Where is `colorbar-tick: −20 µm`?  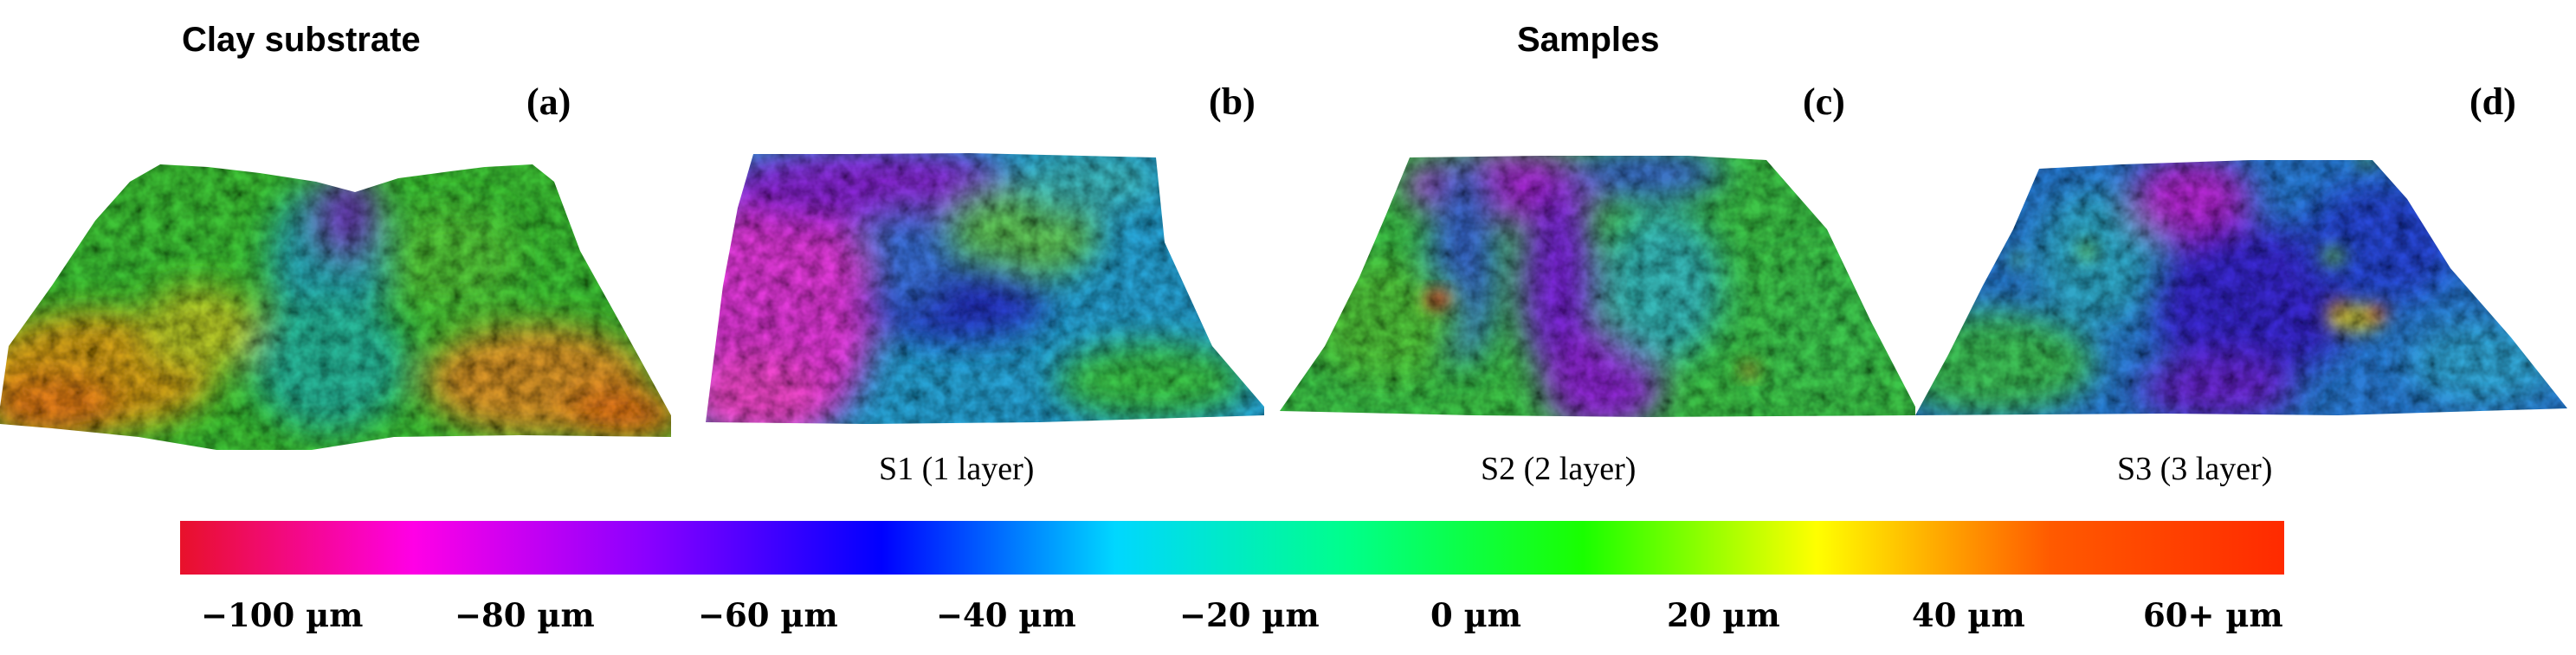 colorbar-tick: −20 µm is located at coordinates (1249, 615).